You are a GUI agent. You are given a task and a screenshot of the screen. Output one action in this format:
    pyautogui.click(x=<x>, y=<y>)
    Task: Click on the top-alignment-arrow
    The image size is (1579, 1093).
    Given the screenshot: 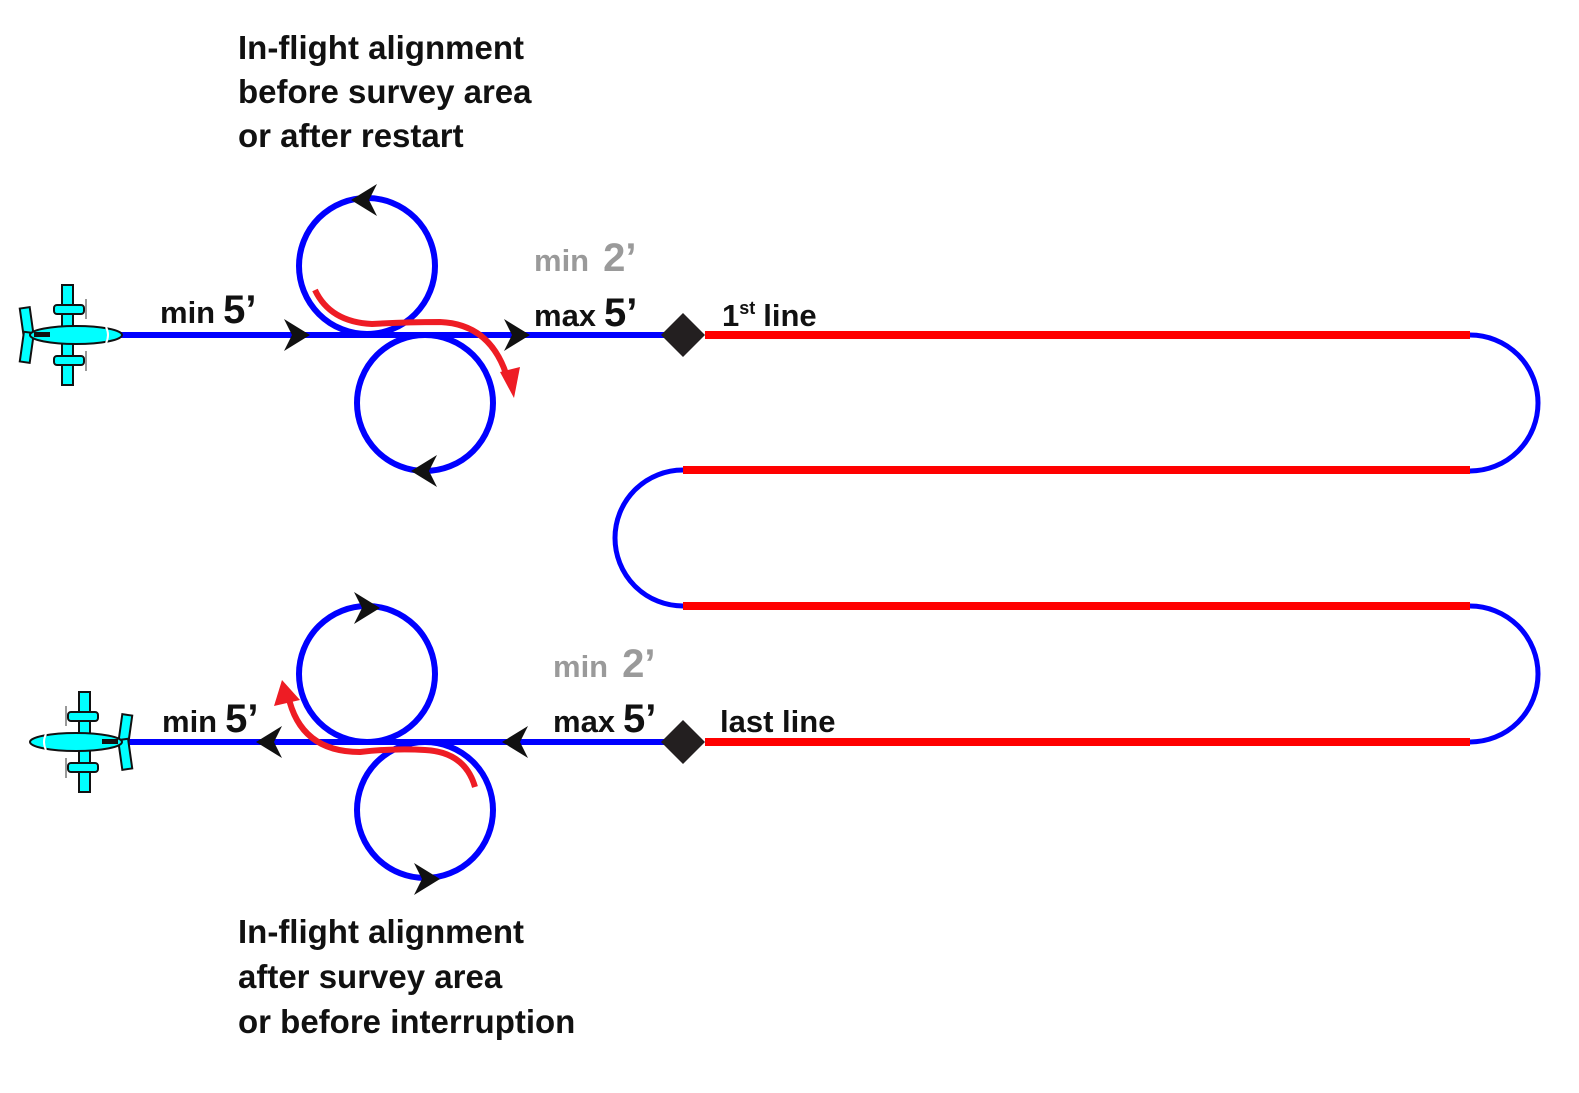 What is the action you would take?
    pyautogui.click(x=411, y=334)
    